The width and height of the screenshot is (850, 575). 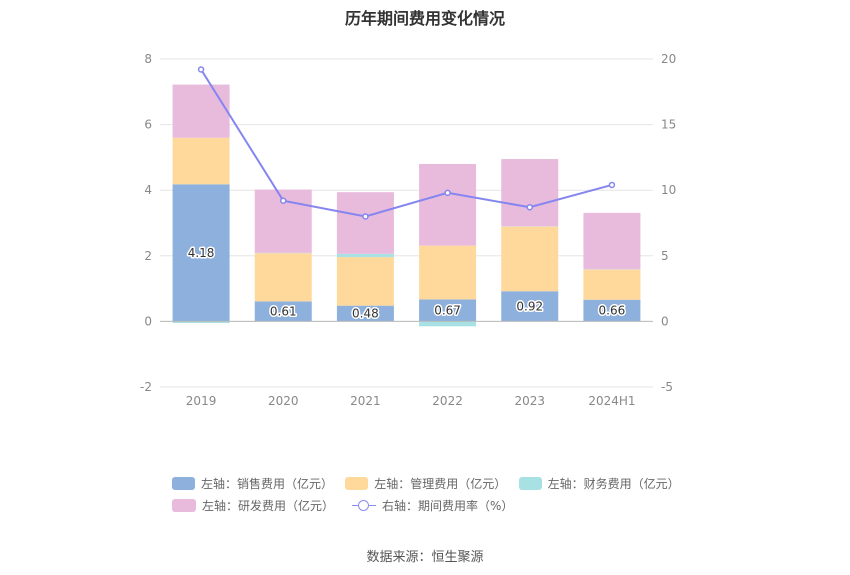 I want to click on legend-label-rate: 右轴：期间费用率（%）, so click(x=448, y=505).